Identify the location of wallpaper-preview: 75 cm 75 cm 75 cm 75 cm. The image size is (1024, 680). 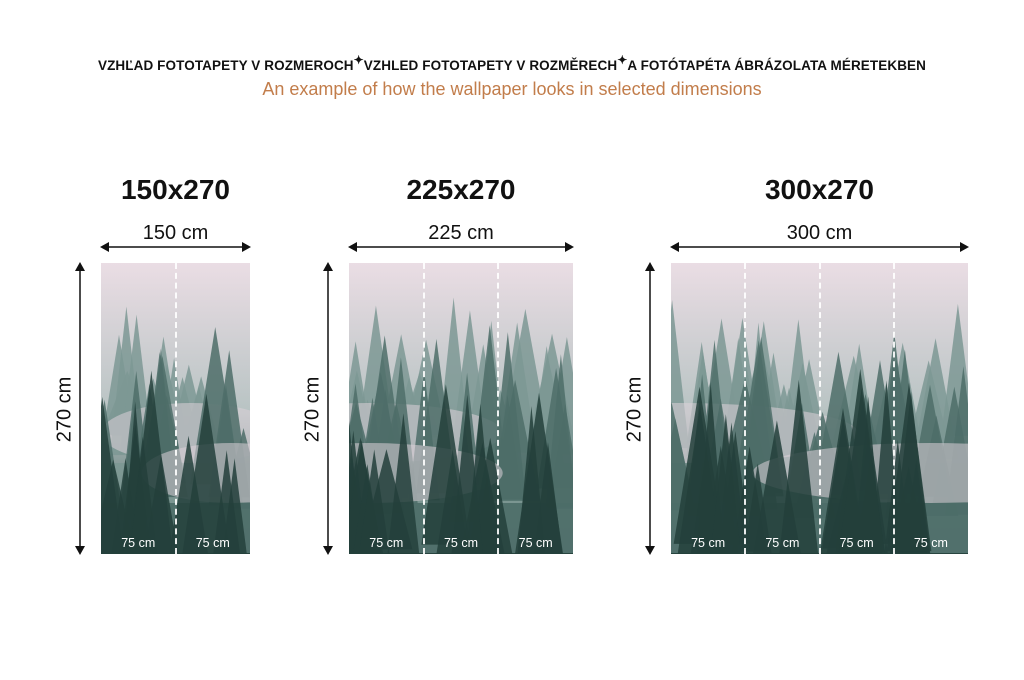
(819, 408).